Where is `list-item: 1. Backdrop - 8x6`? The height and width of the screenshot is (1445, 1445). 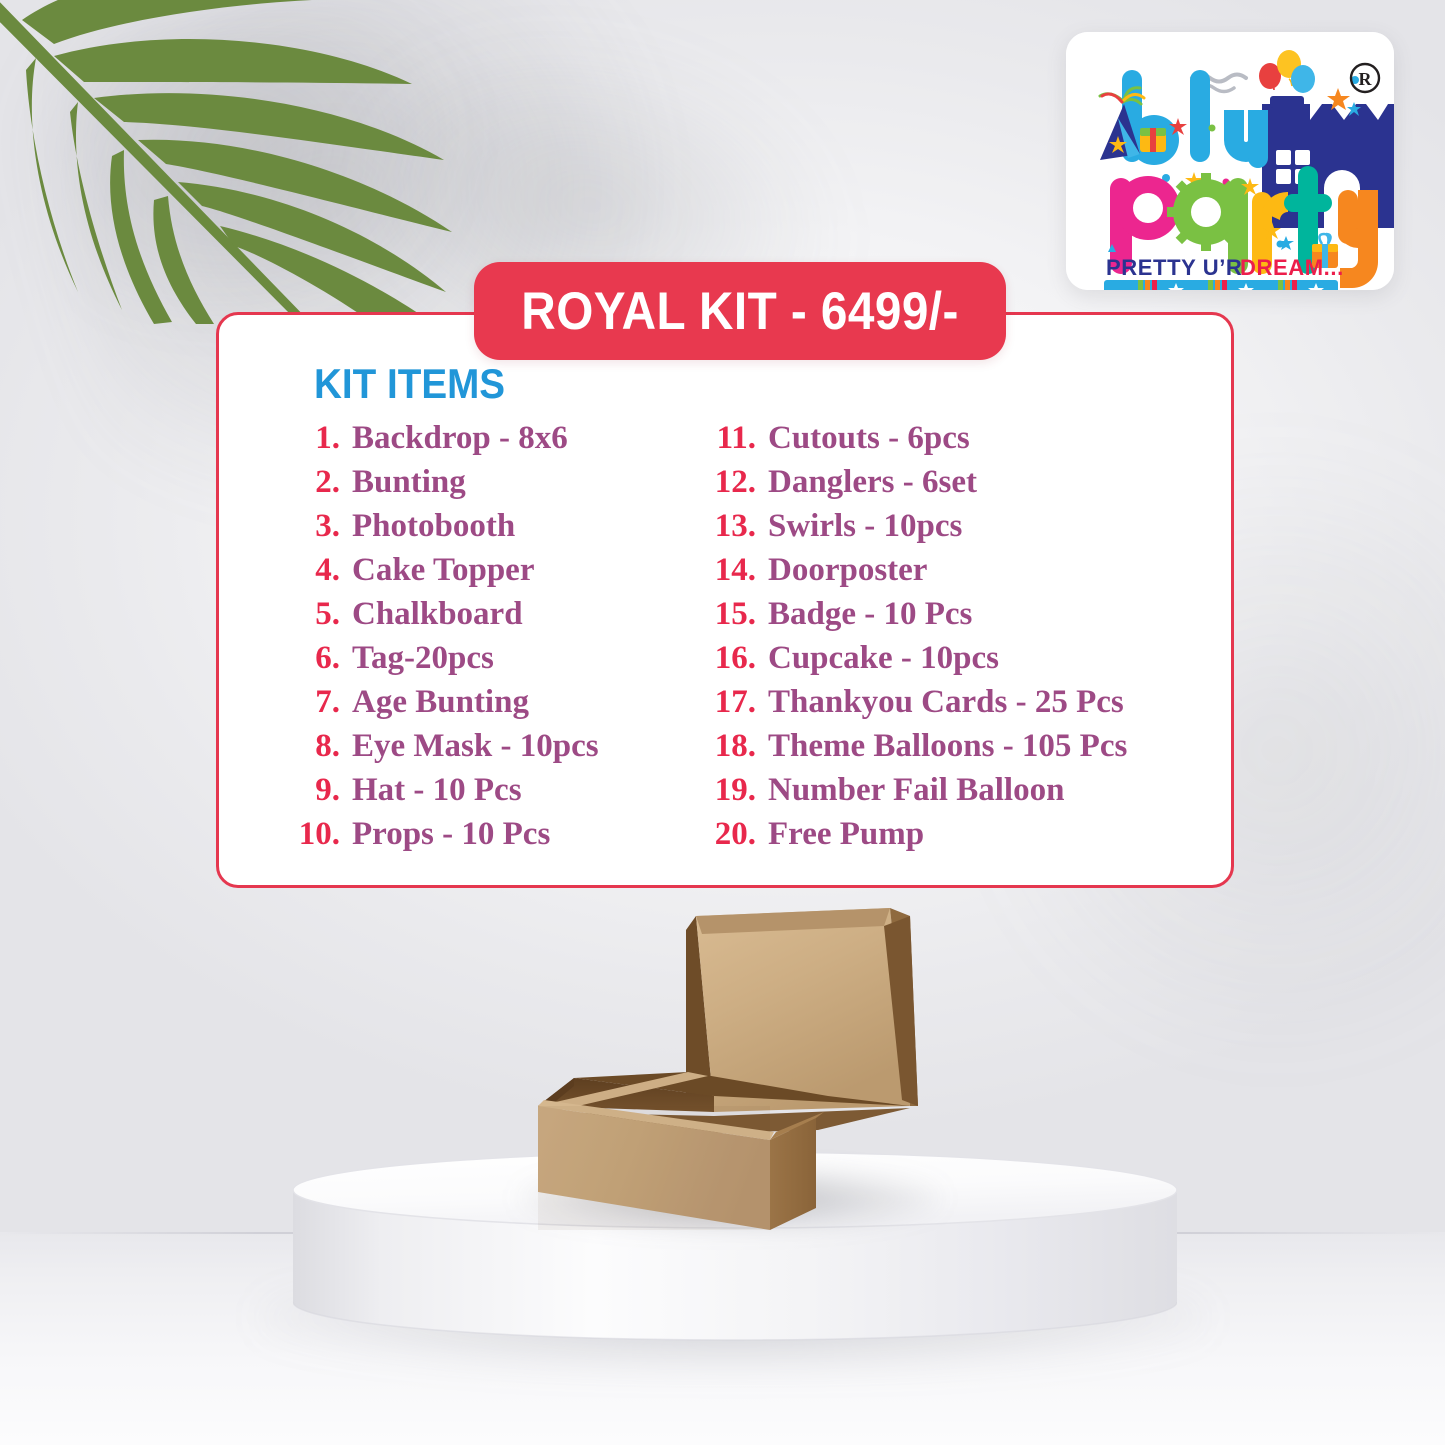 list-item: 1. Backdrop - 8x6 is located at coordinates (472, 438).